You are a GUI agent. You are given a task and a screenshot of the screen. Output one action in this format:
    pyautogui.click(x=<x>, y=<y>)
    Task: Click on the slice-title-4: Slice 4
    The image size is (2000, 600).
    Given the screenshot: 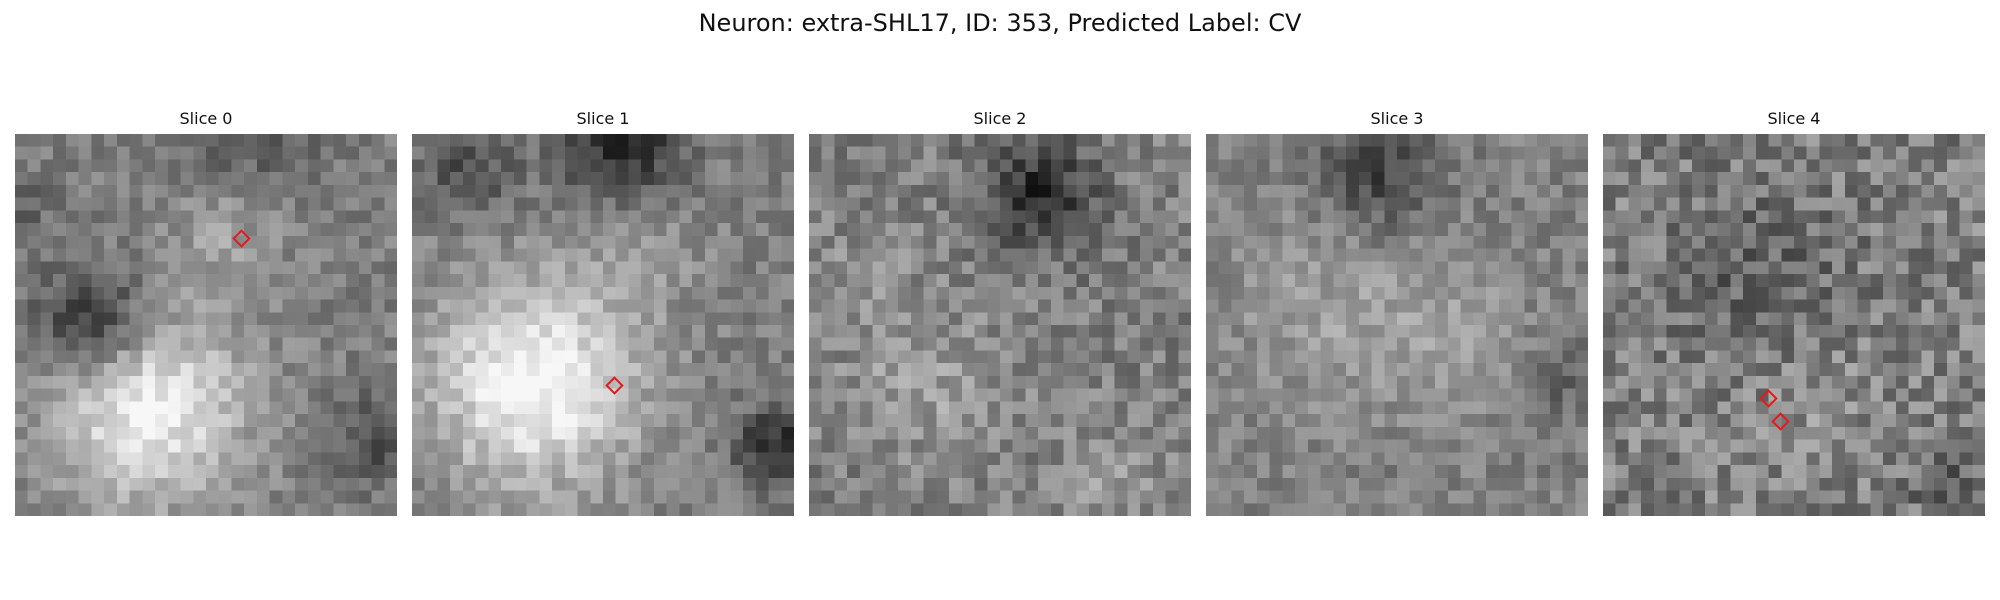 What is the action you would take?
    pyautogui.click(x=1794, y=118)
    